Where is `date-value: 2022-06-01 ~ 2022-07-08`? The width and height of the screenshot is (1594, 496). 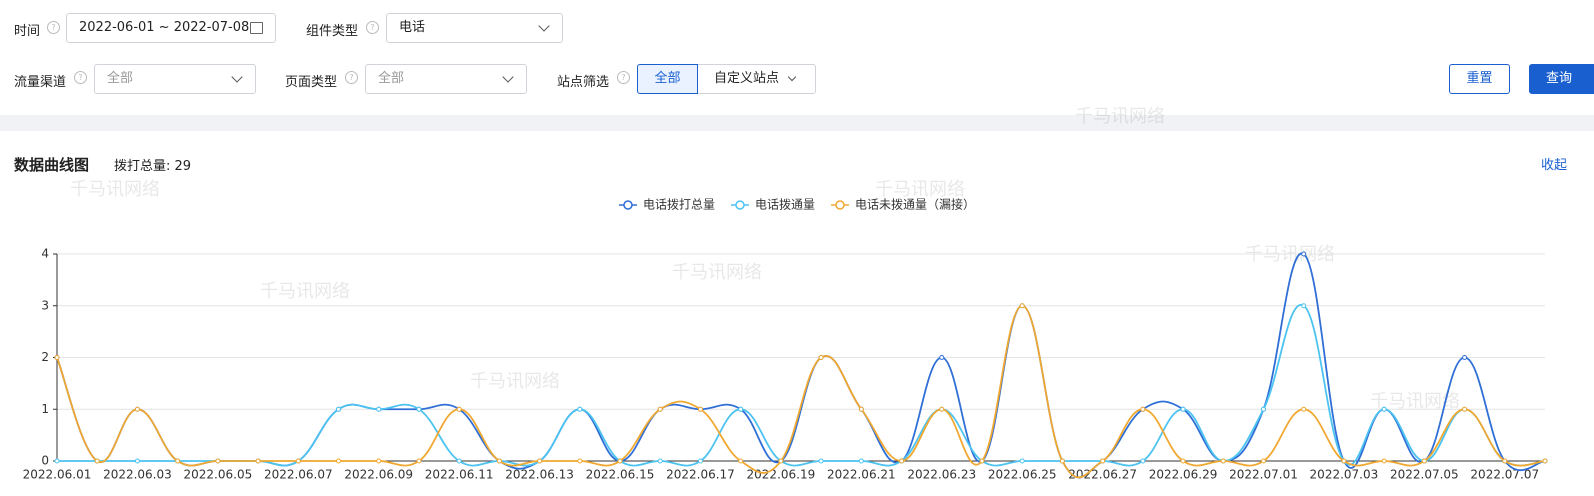 date-value: 2022-06-01 ~ 2022-07-08 is located at coordinates (164, 27).